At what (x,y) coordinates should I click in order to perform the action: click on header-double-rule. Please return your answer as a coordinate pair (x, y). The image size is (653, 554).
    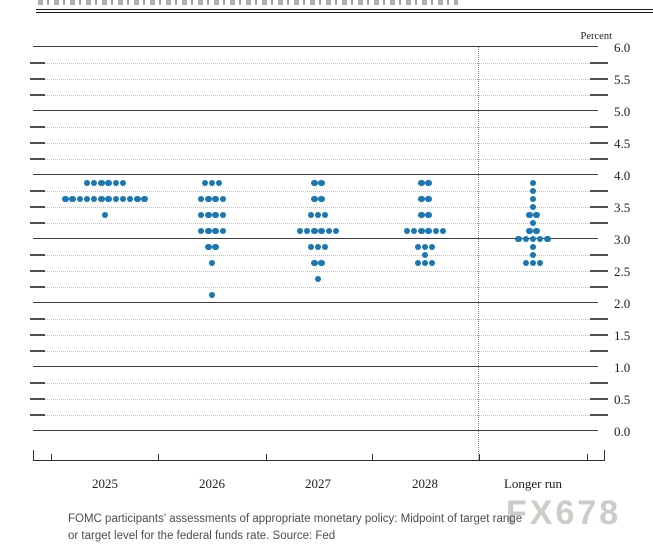
    Looking at the image, I should click on (344, 11).